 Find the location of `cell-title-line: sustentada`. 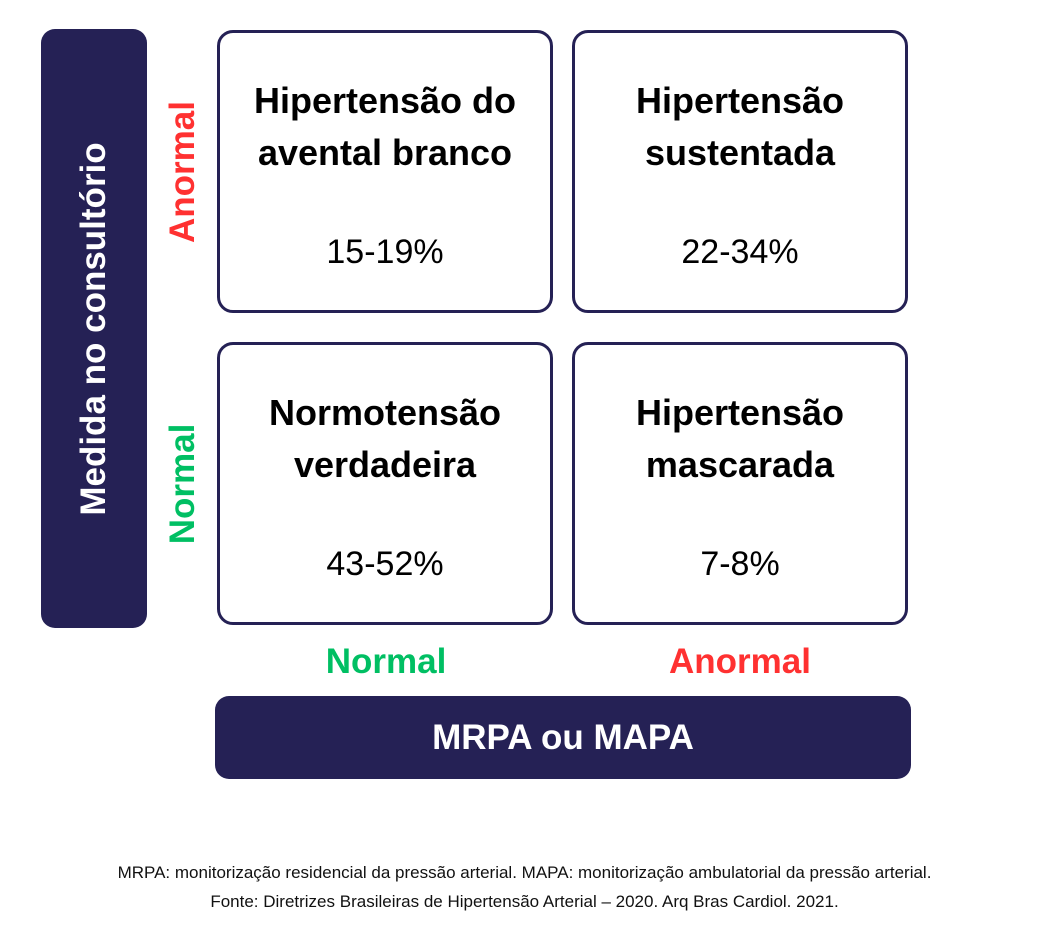

cell-title-line: sustentada is located at coordinates (740, 152).